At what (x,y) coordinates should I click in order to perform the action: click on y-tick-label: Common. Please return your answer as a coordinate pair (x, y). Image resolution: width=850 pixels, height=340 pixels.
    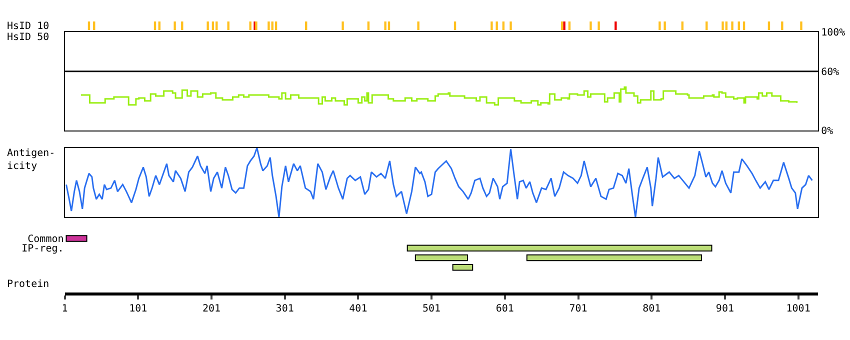
    Looking at the image, I should click on (46, 239).